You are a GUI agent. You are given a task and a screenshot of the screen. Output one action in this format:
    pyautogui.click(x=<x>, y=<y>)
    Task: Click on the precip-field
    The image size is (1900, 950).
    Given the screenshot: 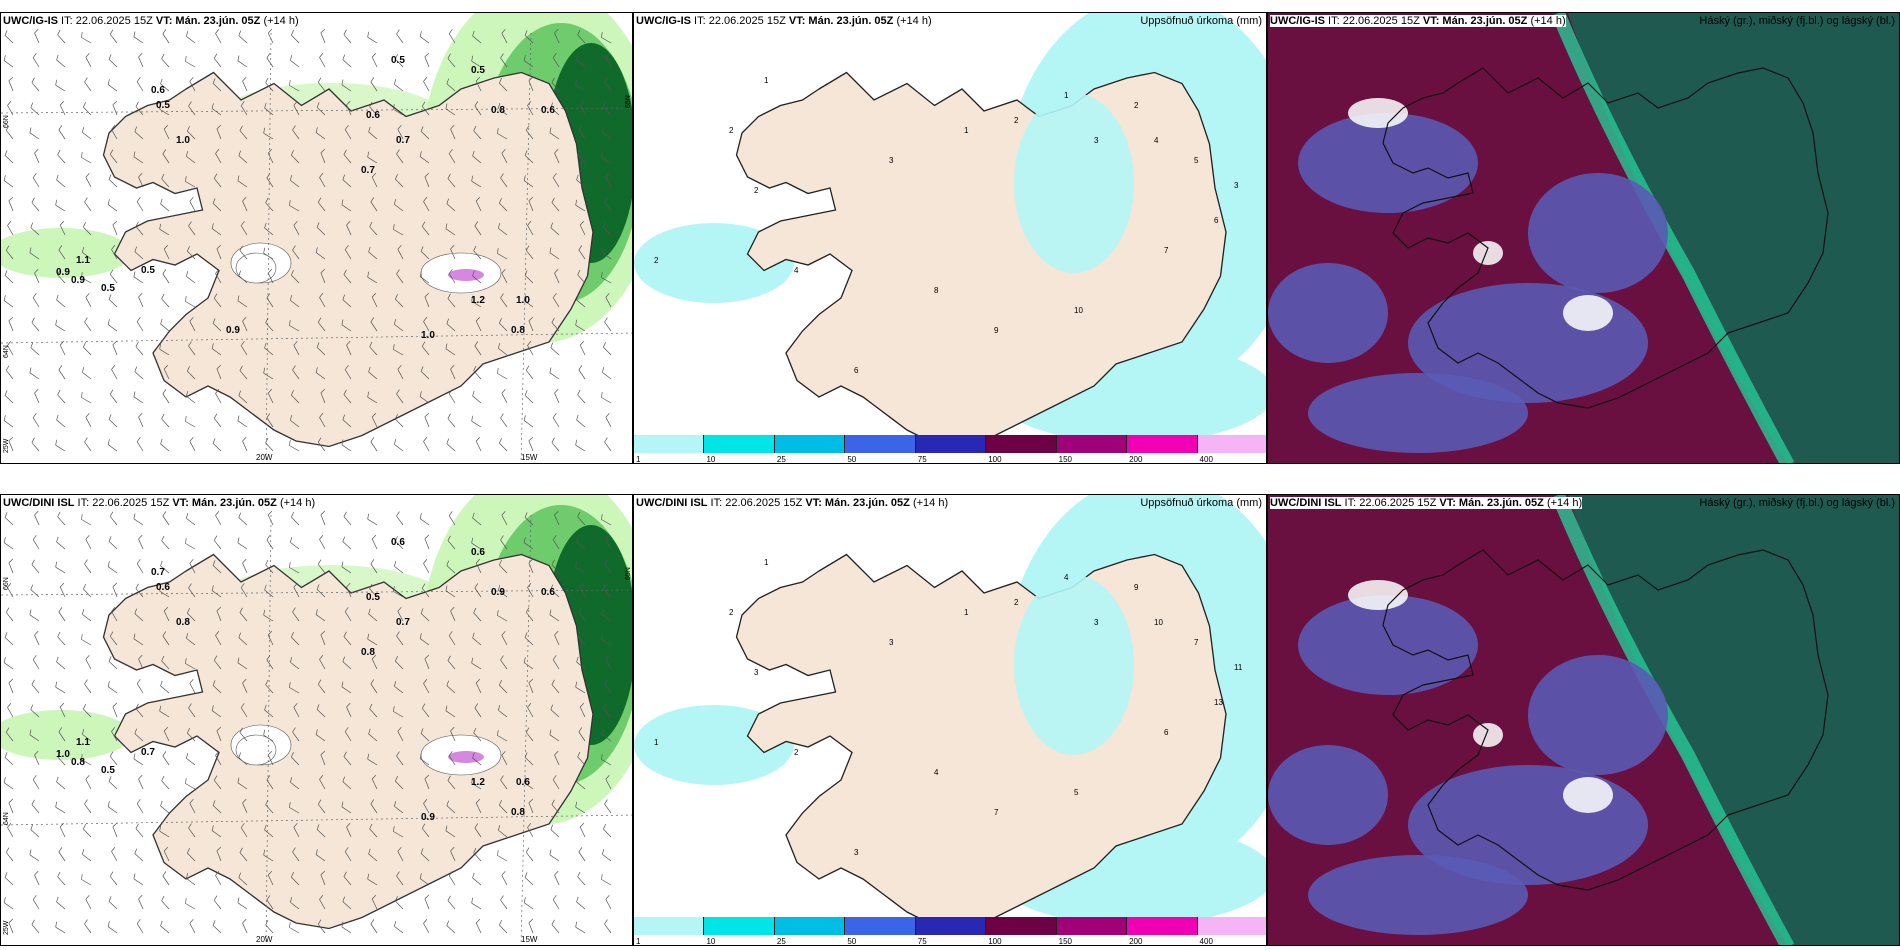 What is the action you would take?
    pyautogui.click(x=1074, y=665)
    